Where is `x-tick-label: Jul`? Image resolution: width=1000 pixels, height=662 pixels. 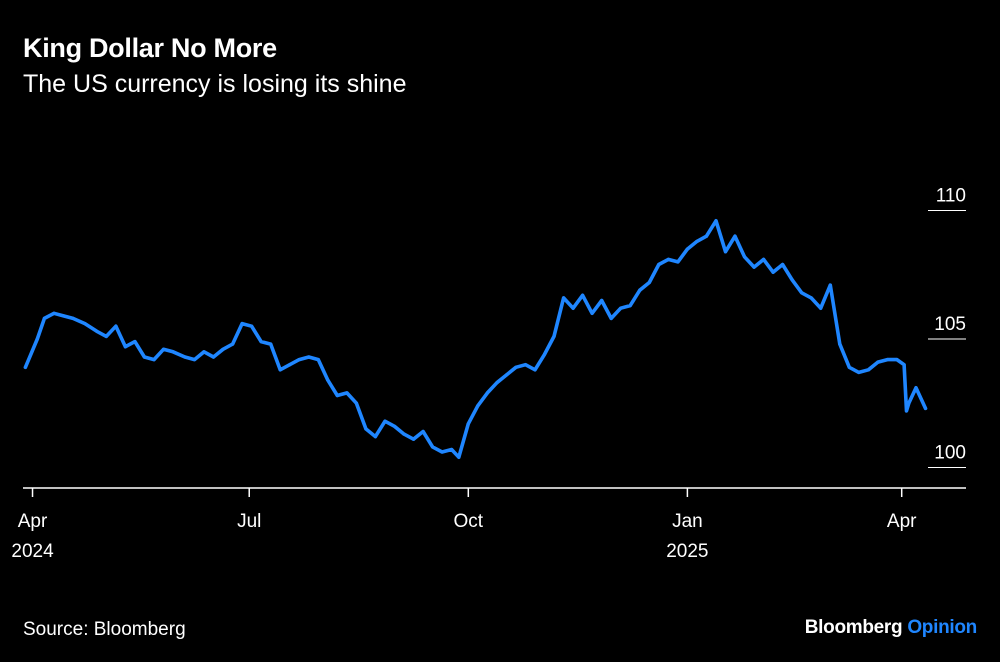 x-tick-label: Jul is located at coordinates (249, 521).